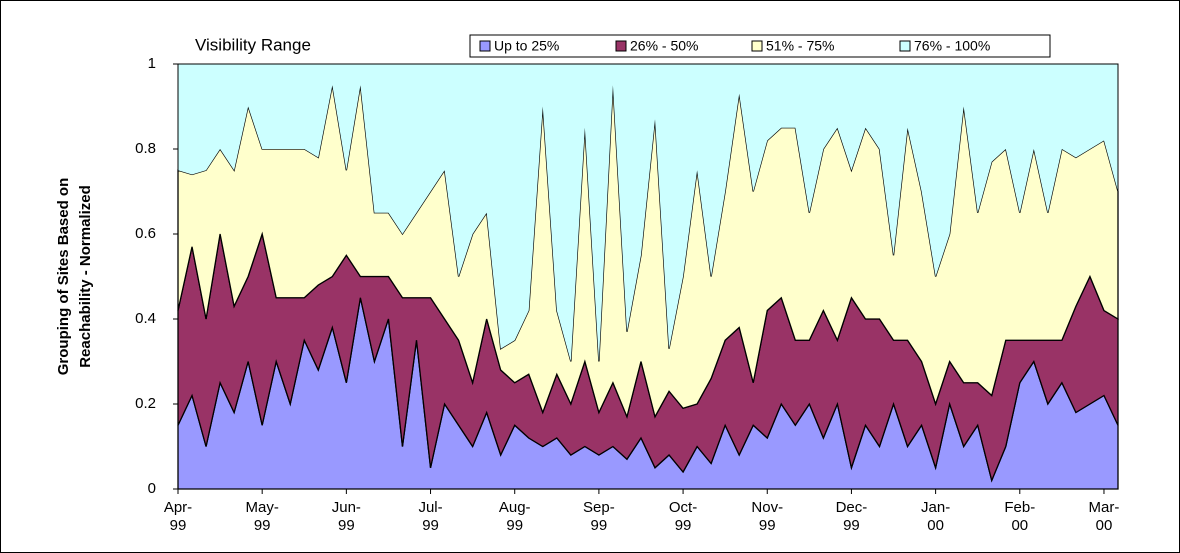 This screenshot has height=553, width=1180. I want to click on x-tick-label-line: Aug-, so click(515, 507).